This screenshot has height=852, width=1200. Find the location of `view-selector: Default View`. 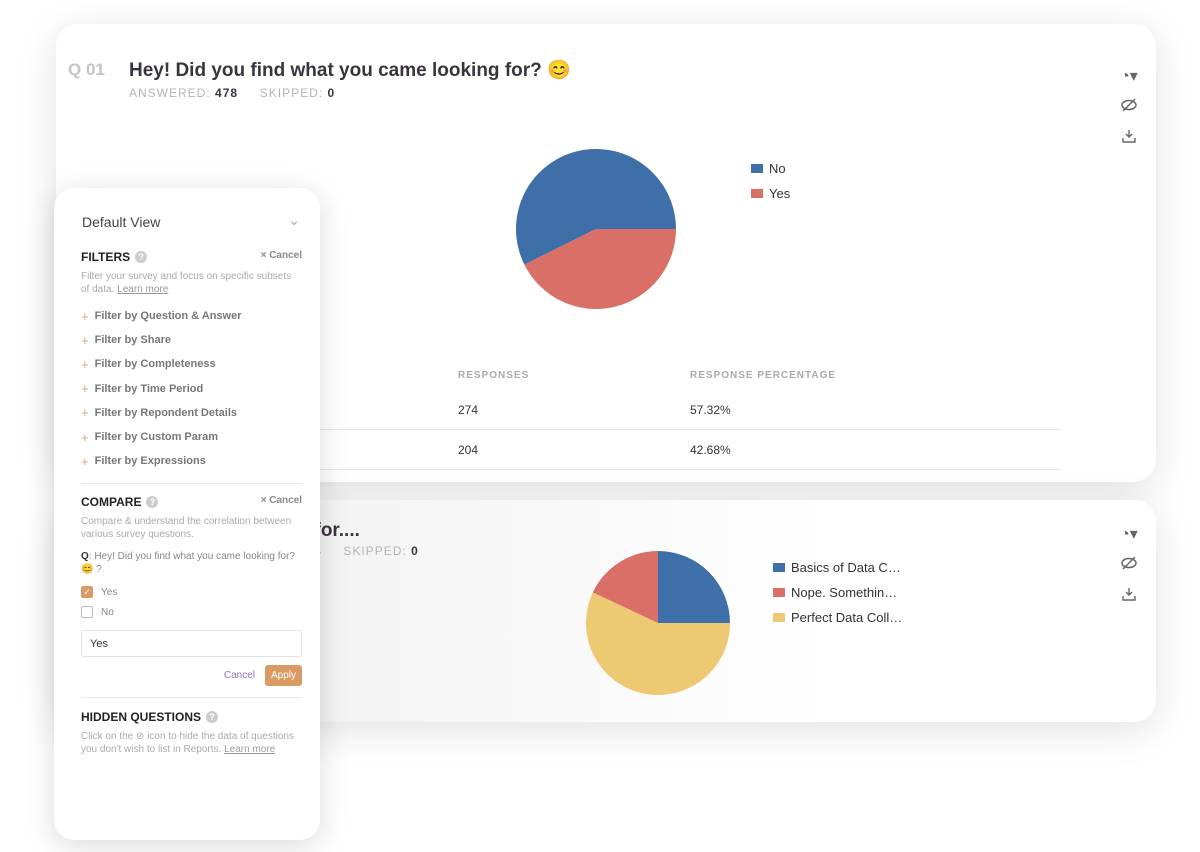

view-selector: Default View is located at coordinates (121, 222).